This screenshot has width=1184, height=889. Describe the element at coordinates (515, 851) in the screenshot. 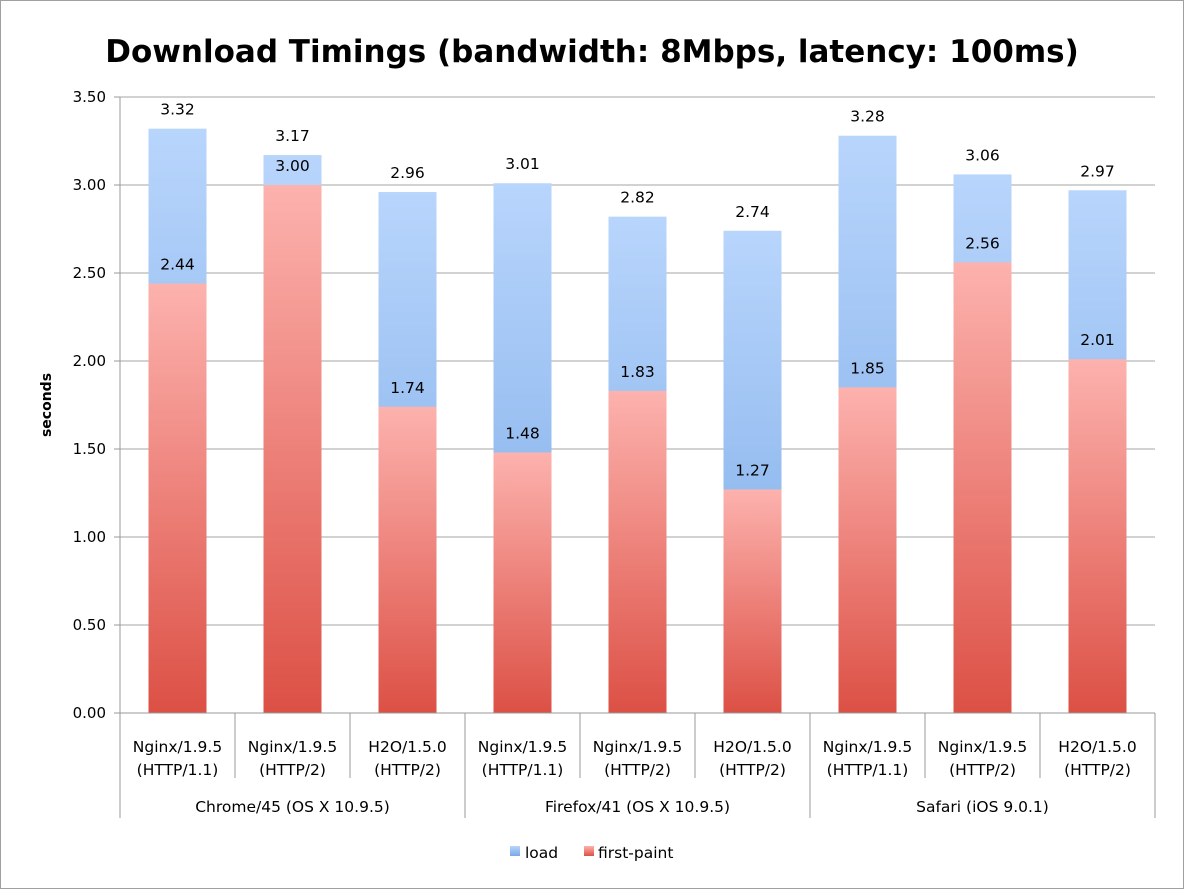

I see `legend-swatch-load` at that location.